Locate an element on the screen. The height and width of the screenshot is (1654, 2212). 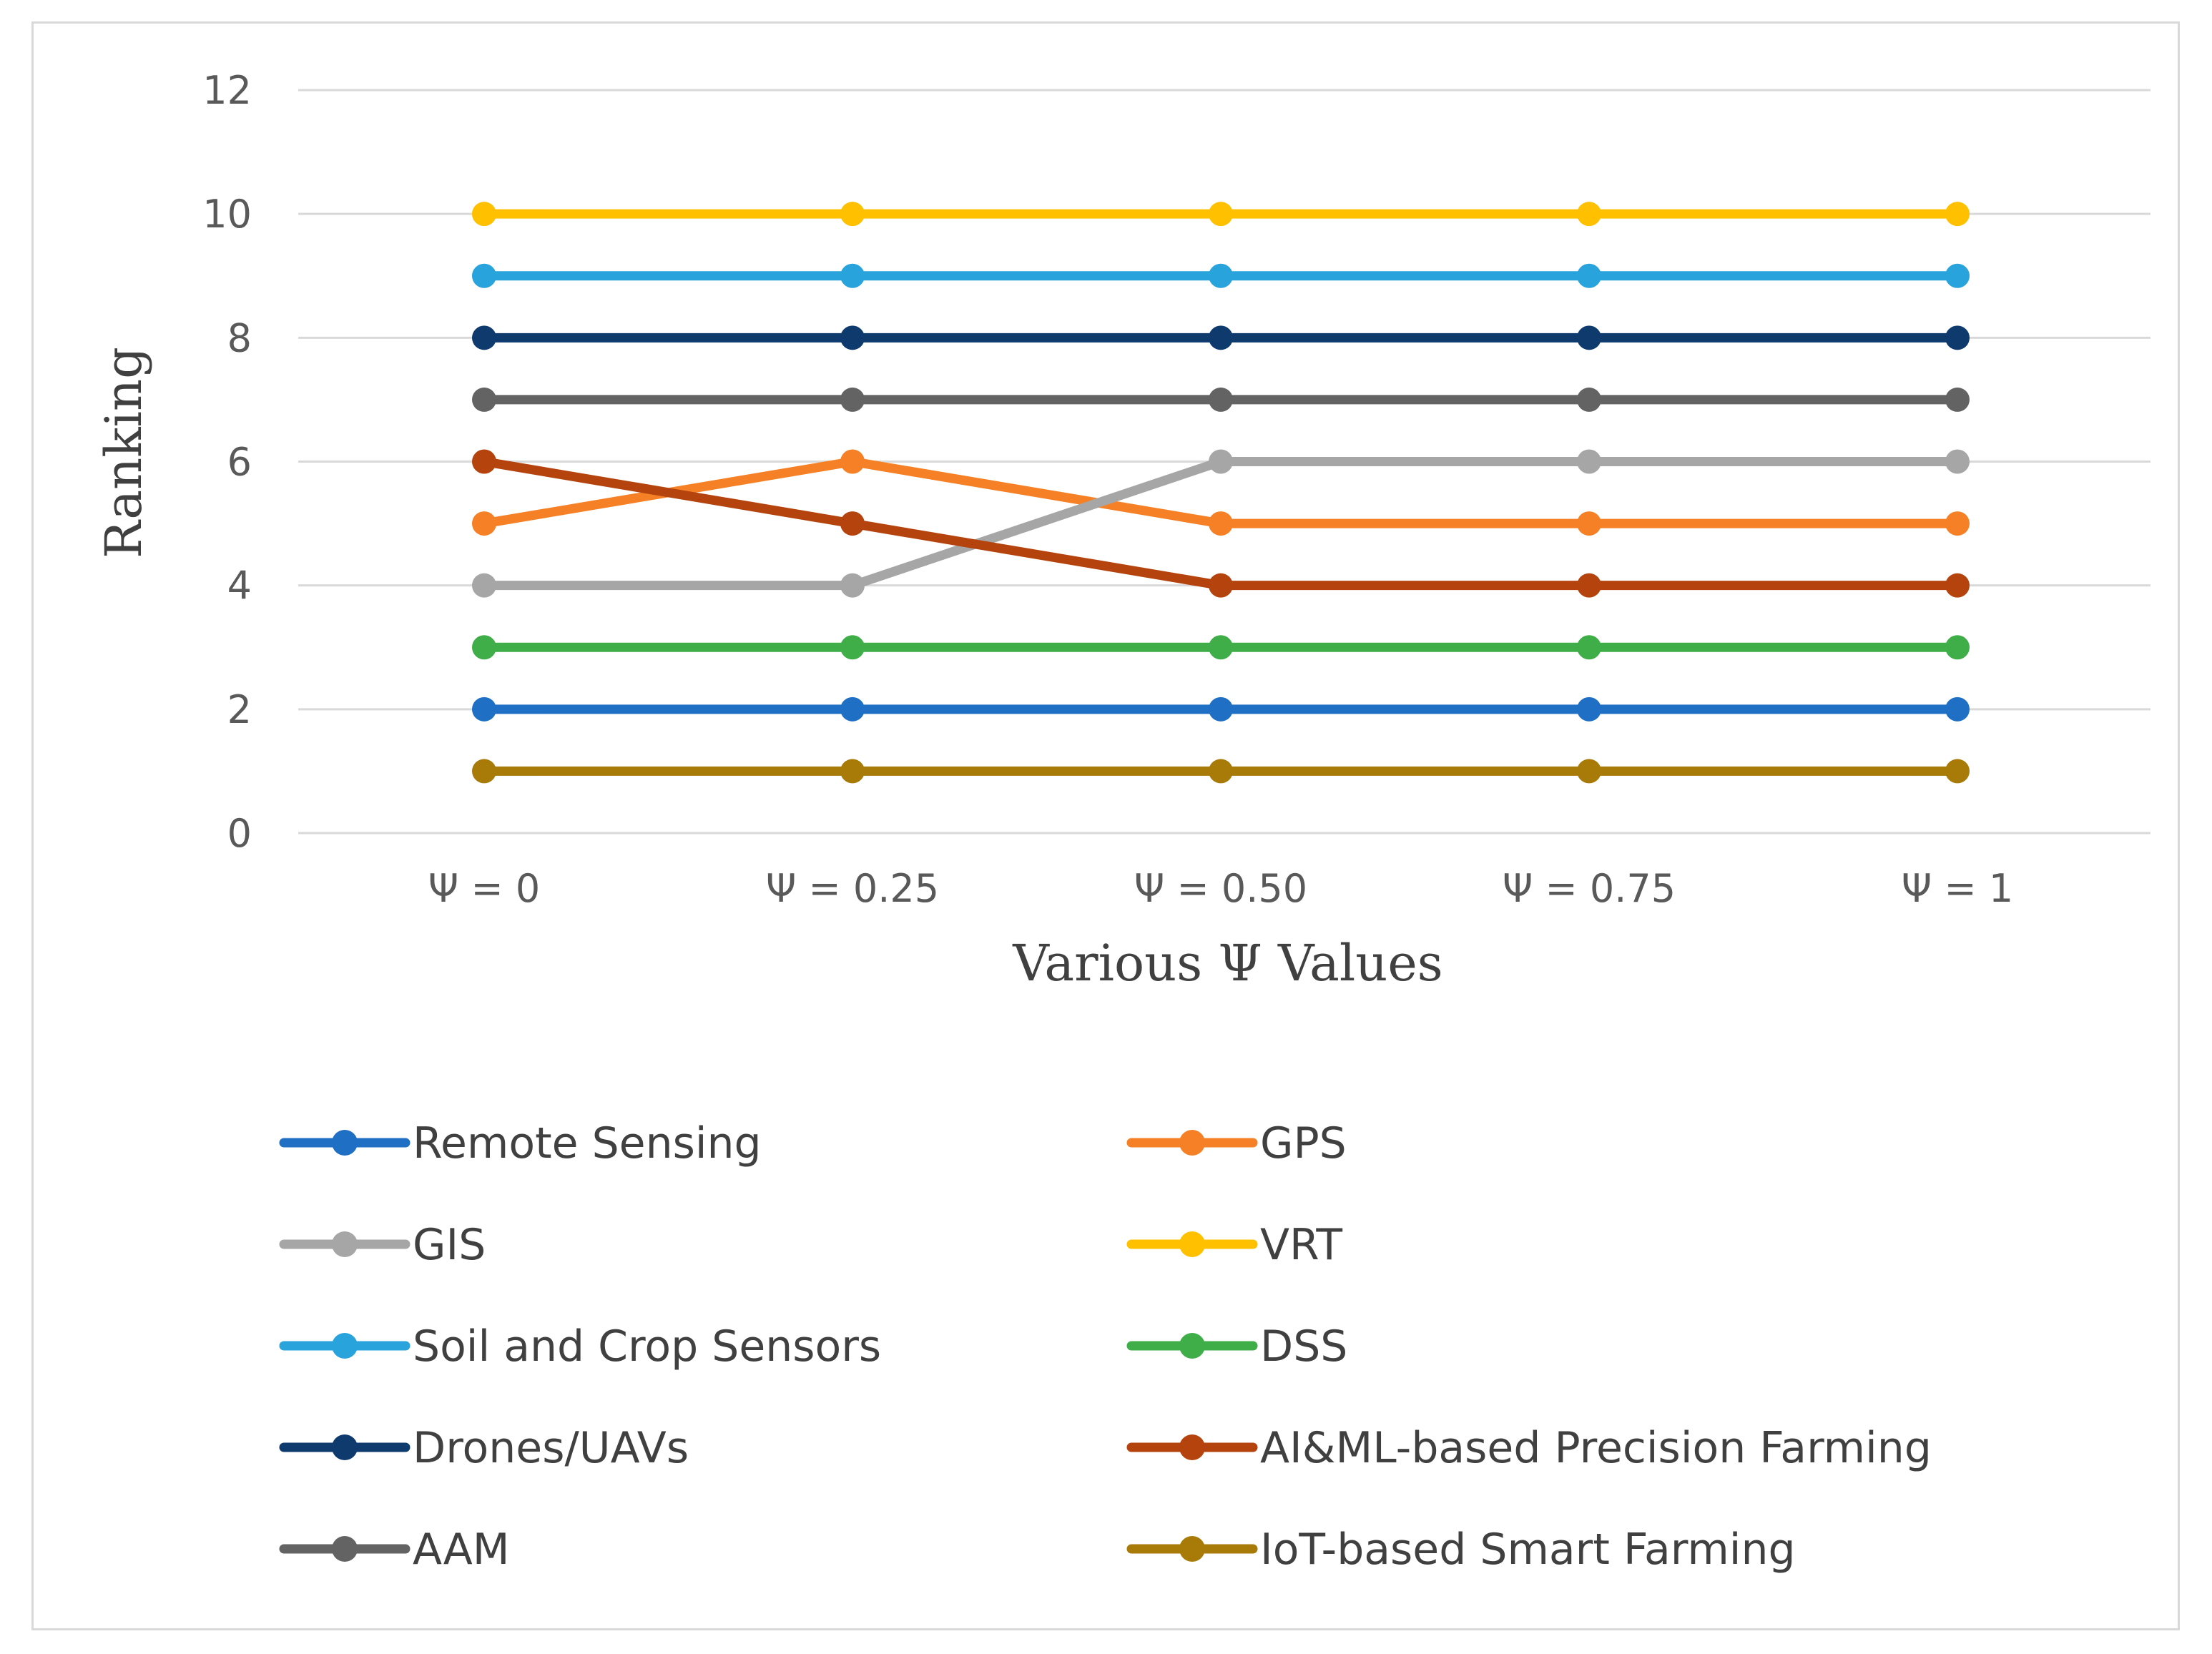
series-drones-uavs is located at coordinates (1221, 338).